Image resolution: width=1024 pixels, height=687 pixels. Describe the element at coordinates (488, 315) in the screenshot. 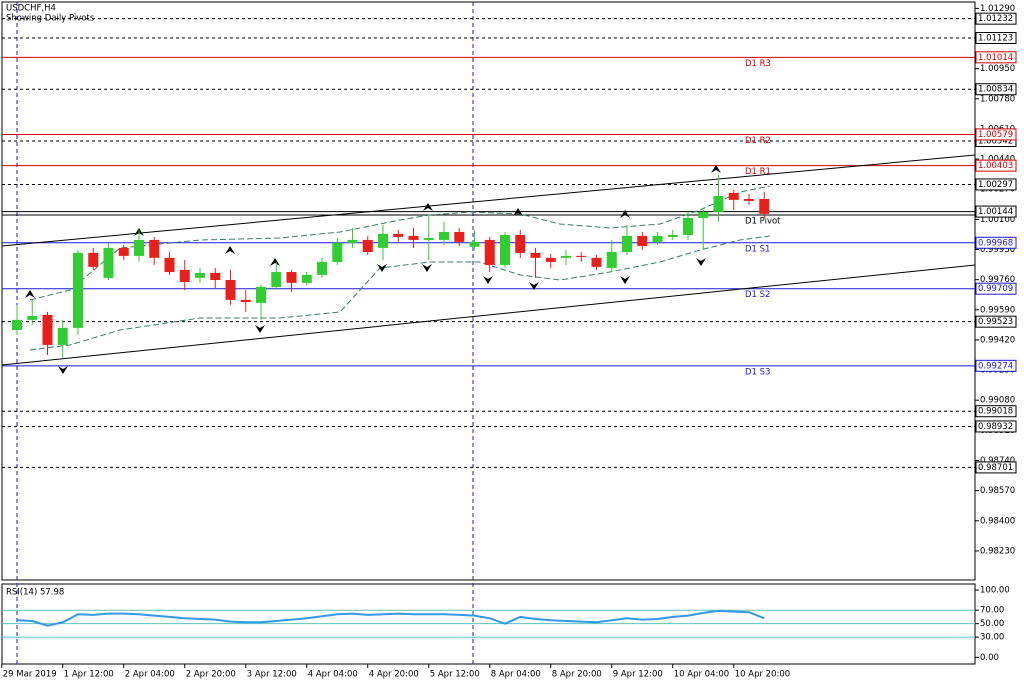

I see `trend-line` at that location.